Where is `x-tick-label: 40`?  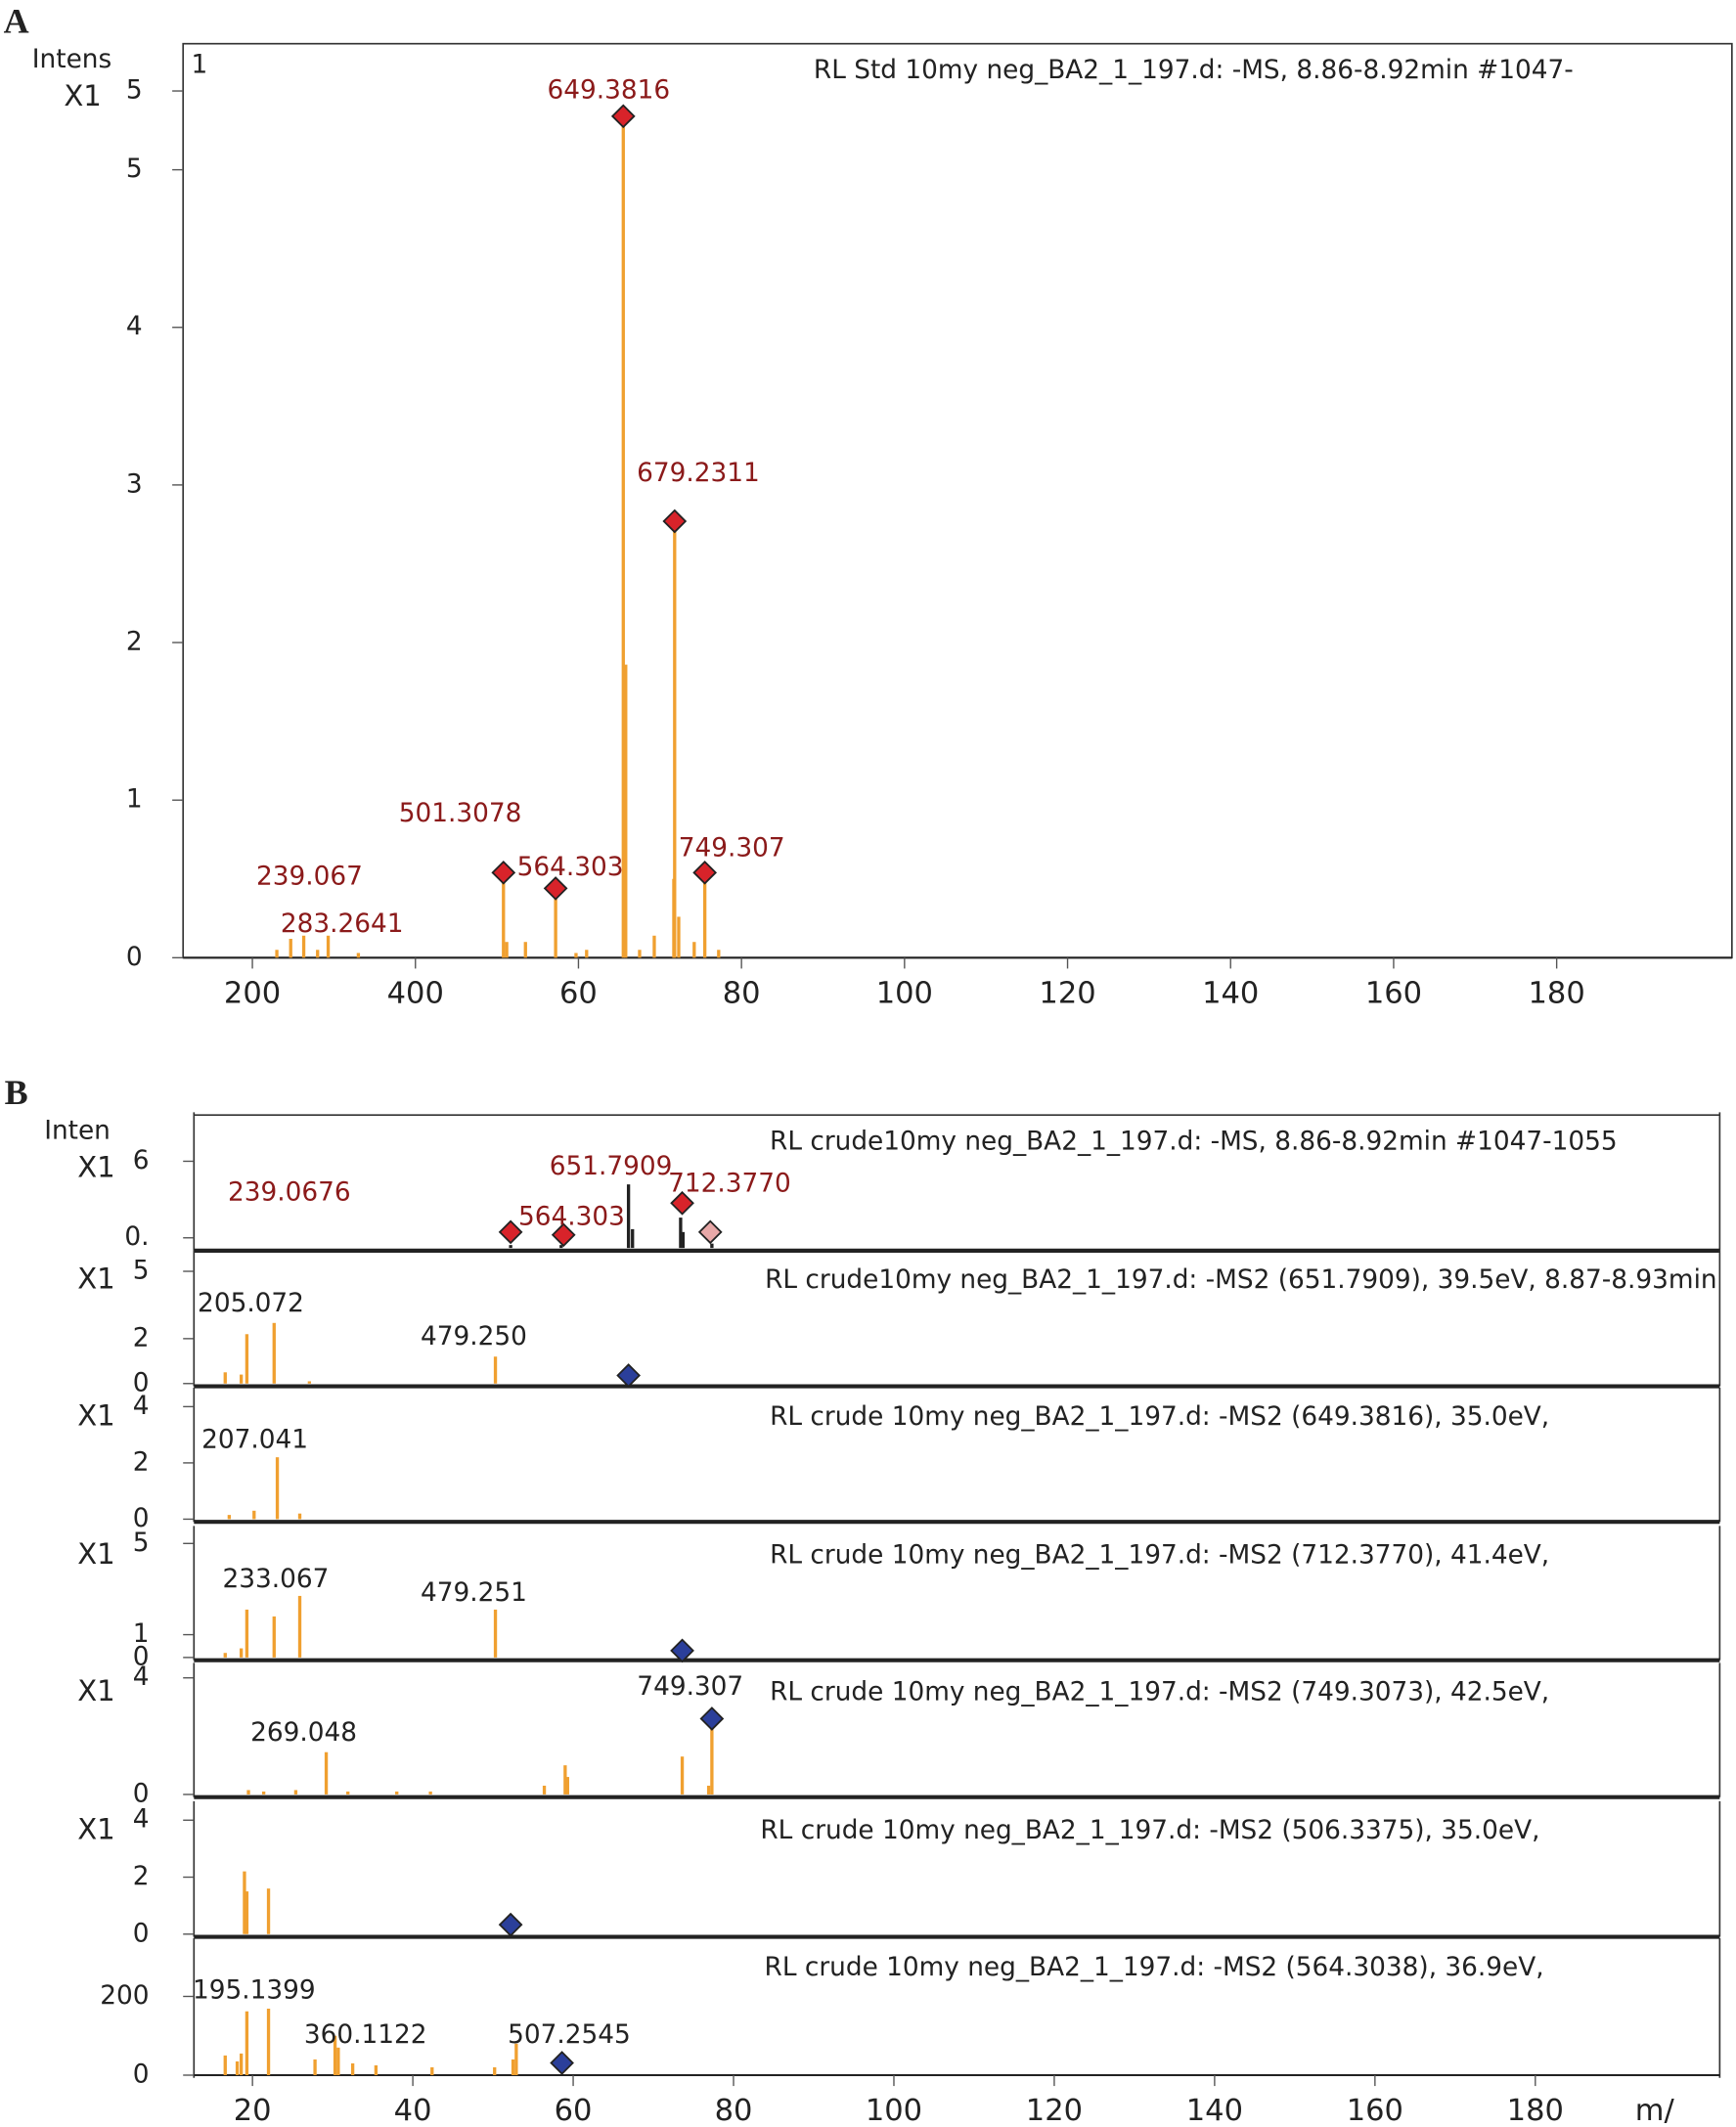
x-tick-label: 40 is located at coordinates (413, 2110).